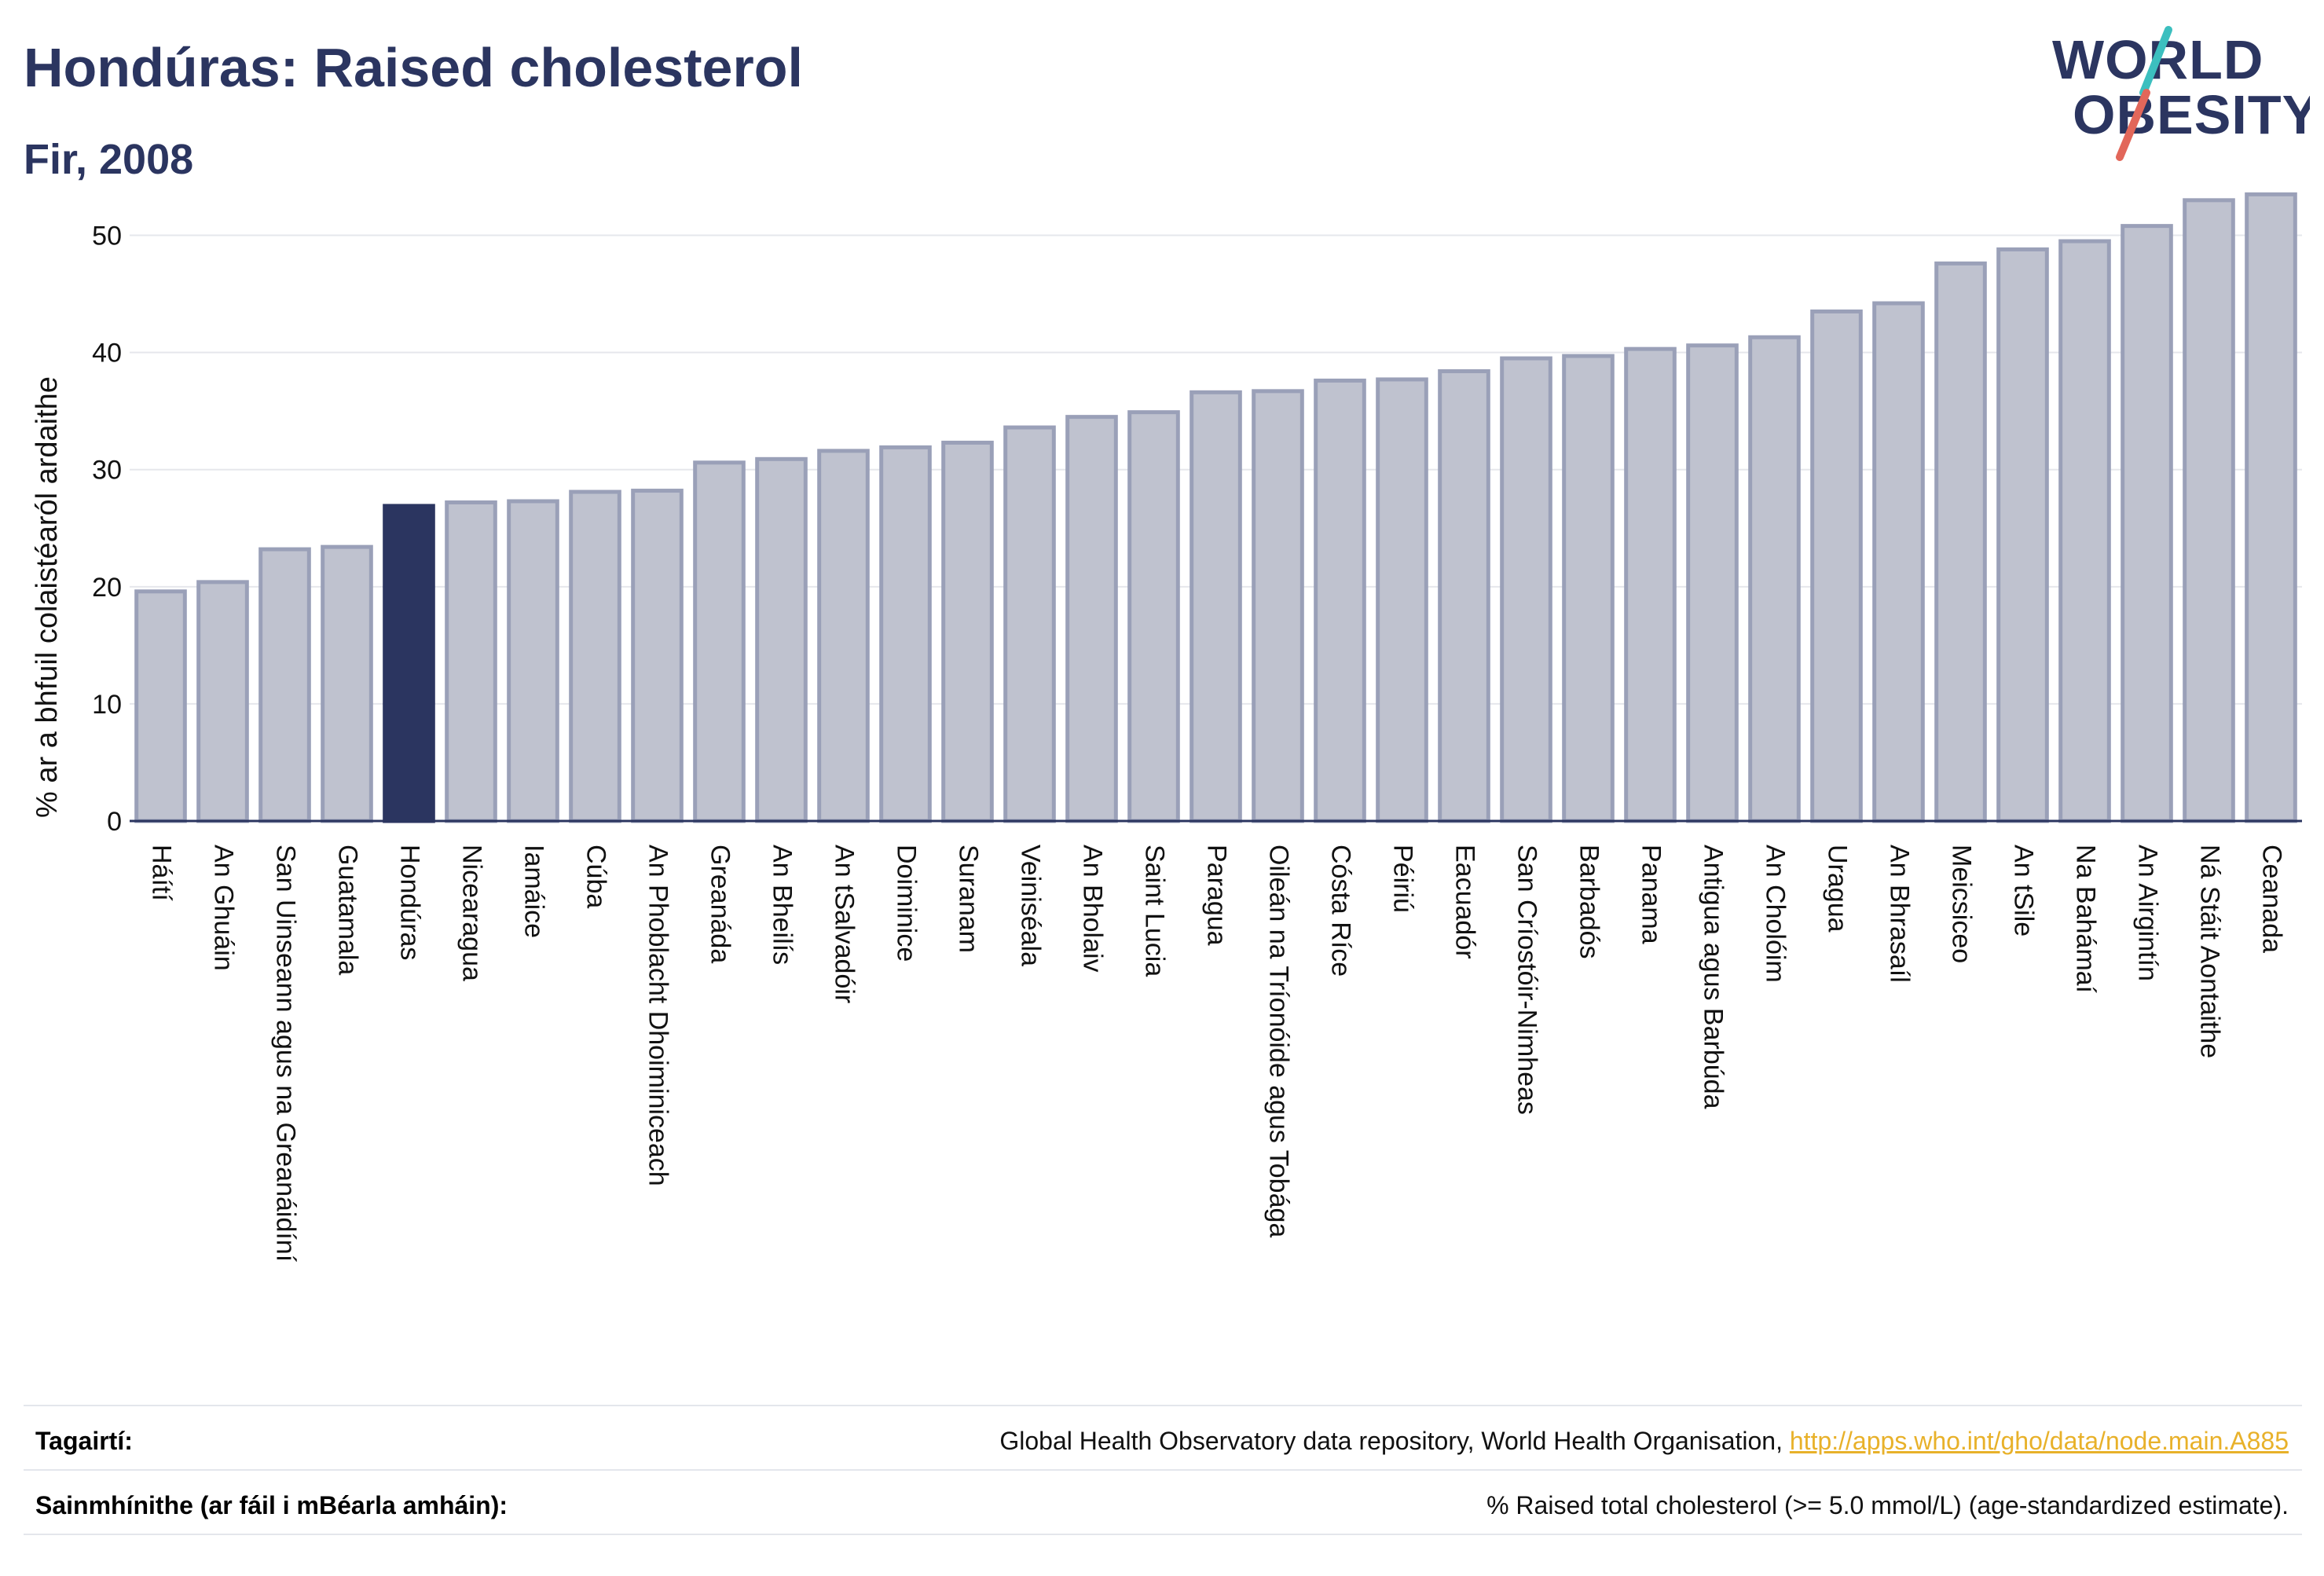 This screenshot has width=2324, height=1576. Describe the element at coordinates (719, 641) in the screenshot. I see `bar-greanáda` at that location.